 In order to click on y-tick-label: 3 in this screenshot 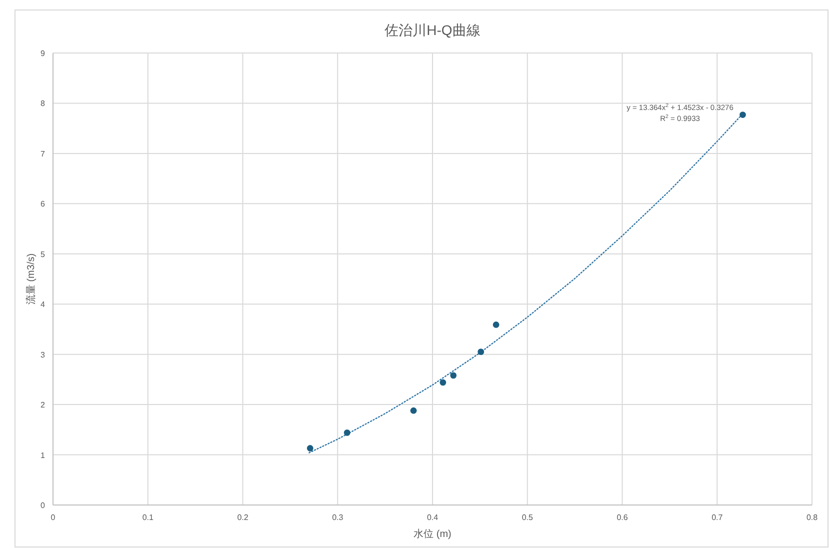, I will do `click(43, 355)`.